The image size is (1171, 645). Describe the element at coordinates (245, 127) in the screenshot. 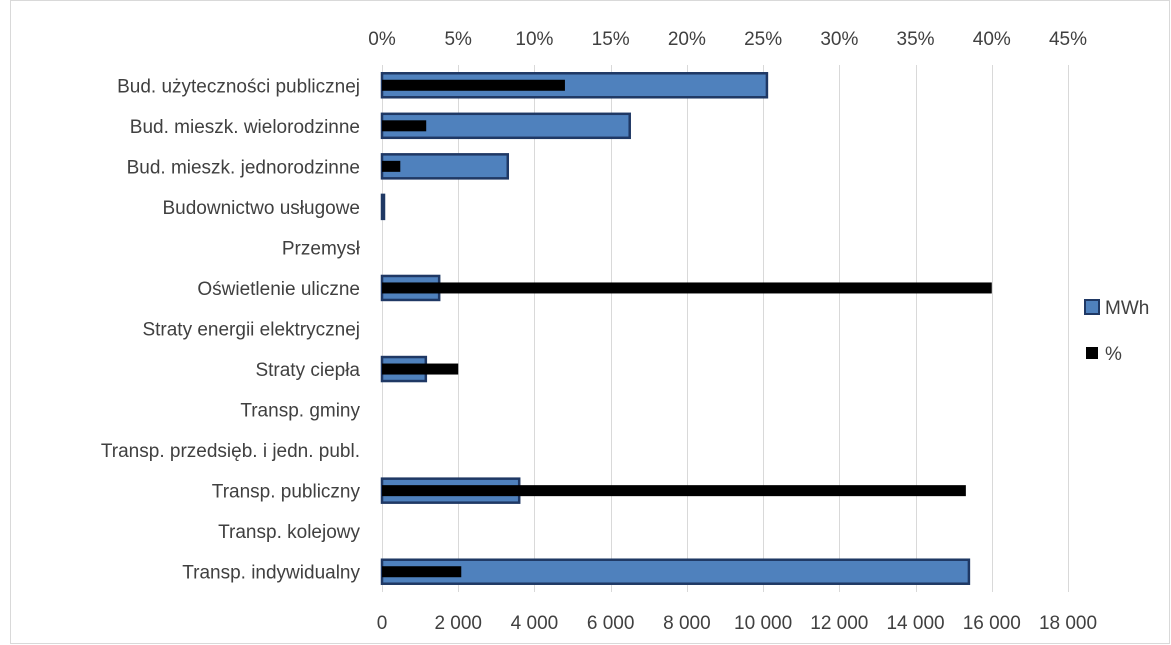

I see `category-label: Bud. mieszk. wielorodzinne` at that location.